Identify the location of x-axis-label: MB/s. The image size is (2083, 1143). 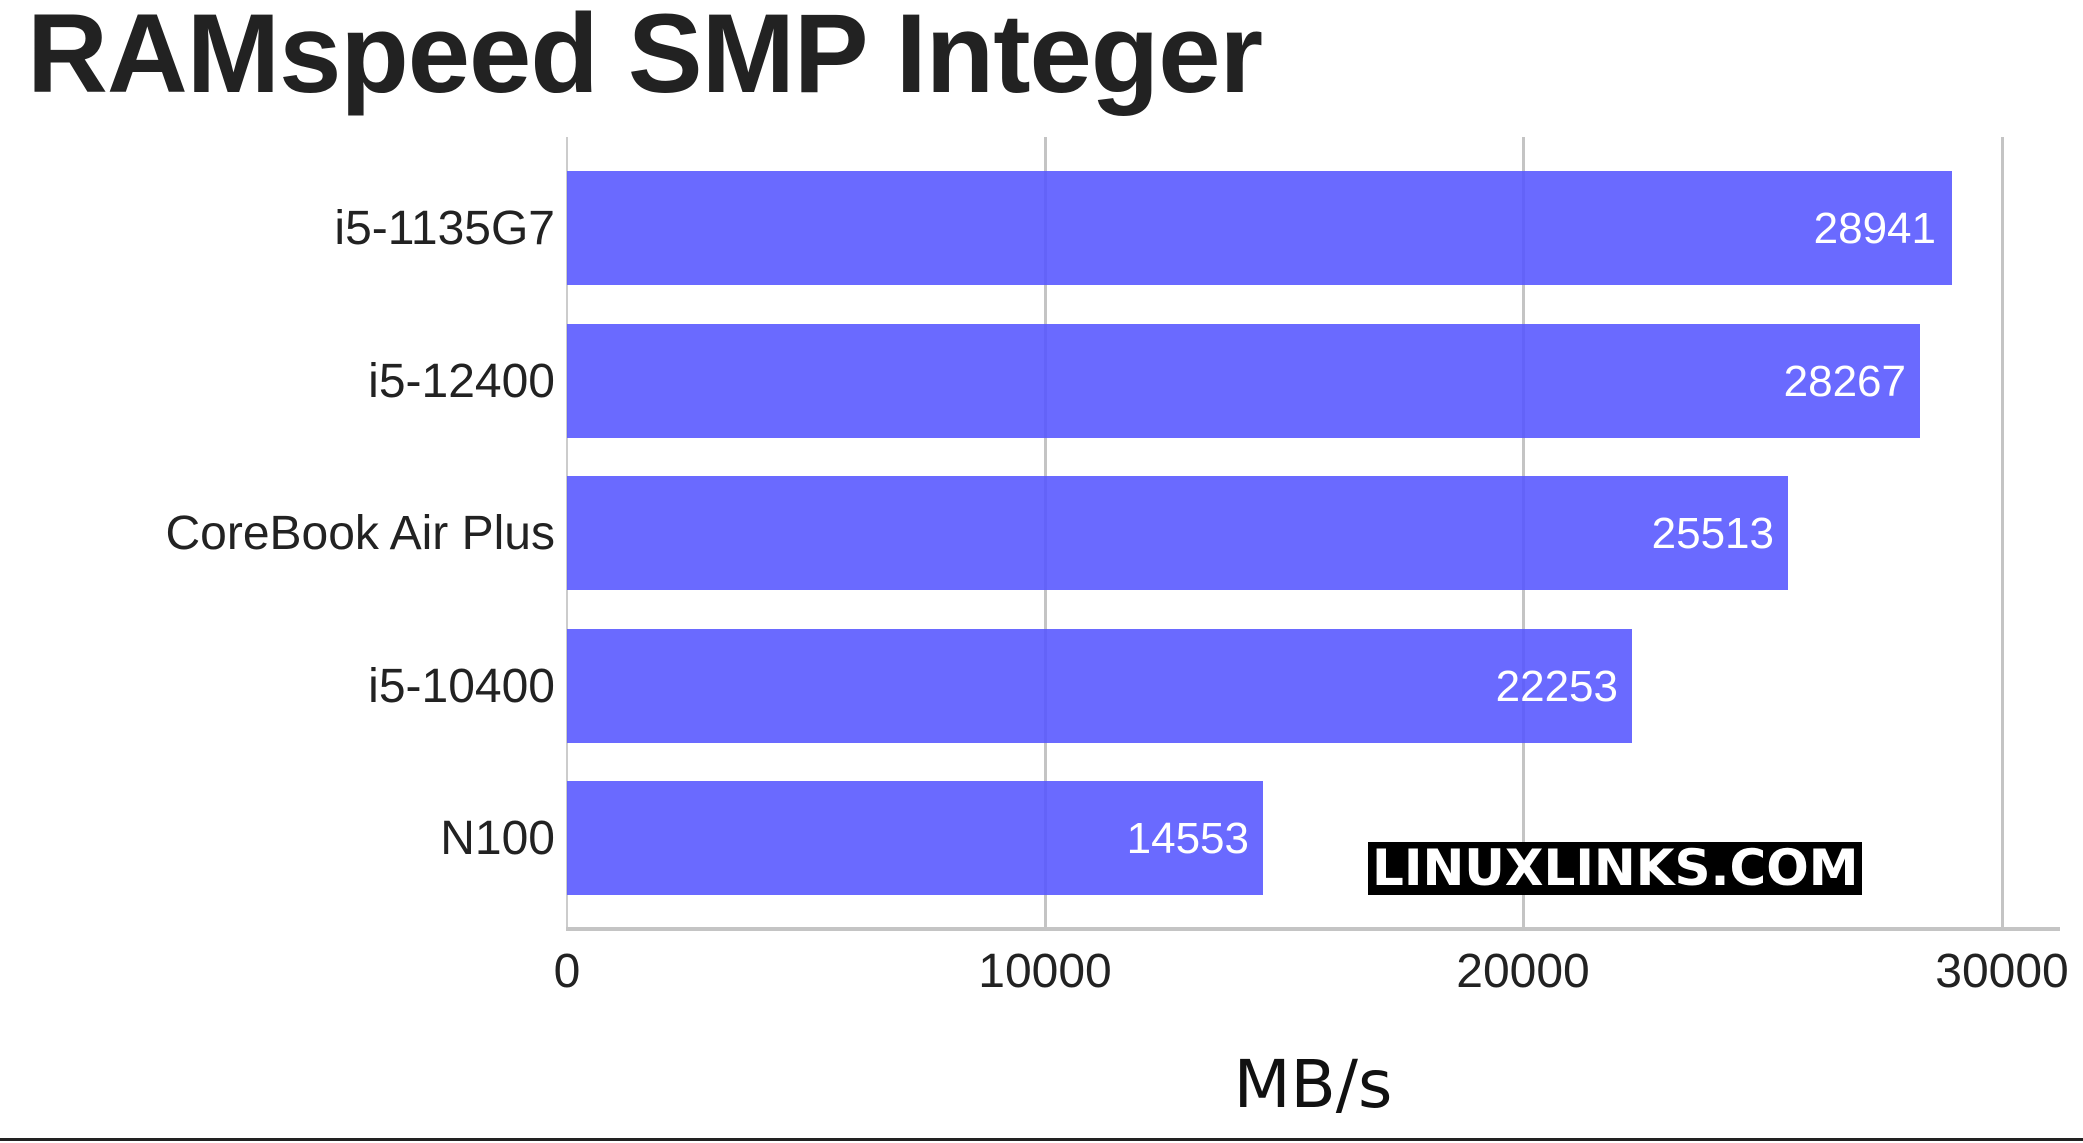
(1313, 1084).